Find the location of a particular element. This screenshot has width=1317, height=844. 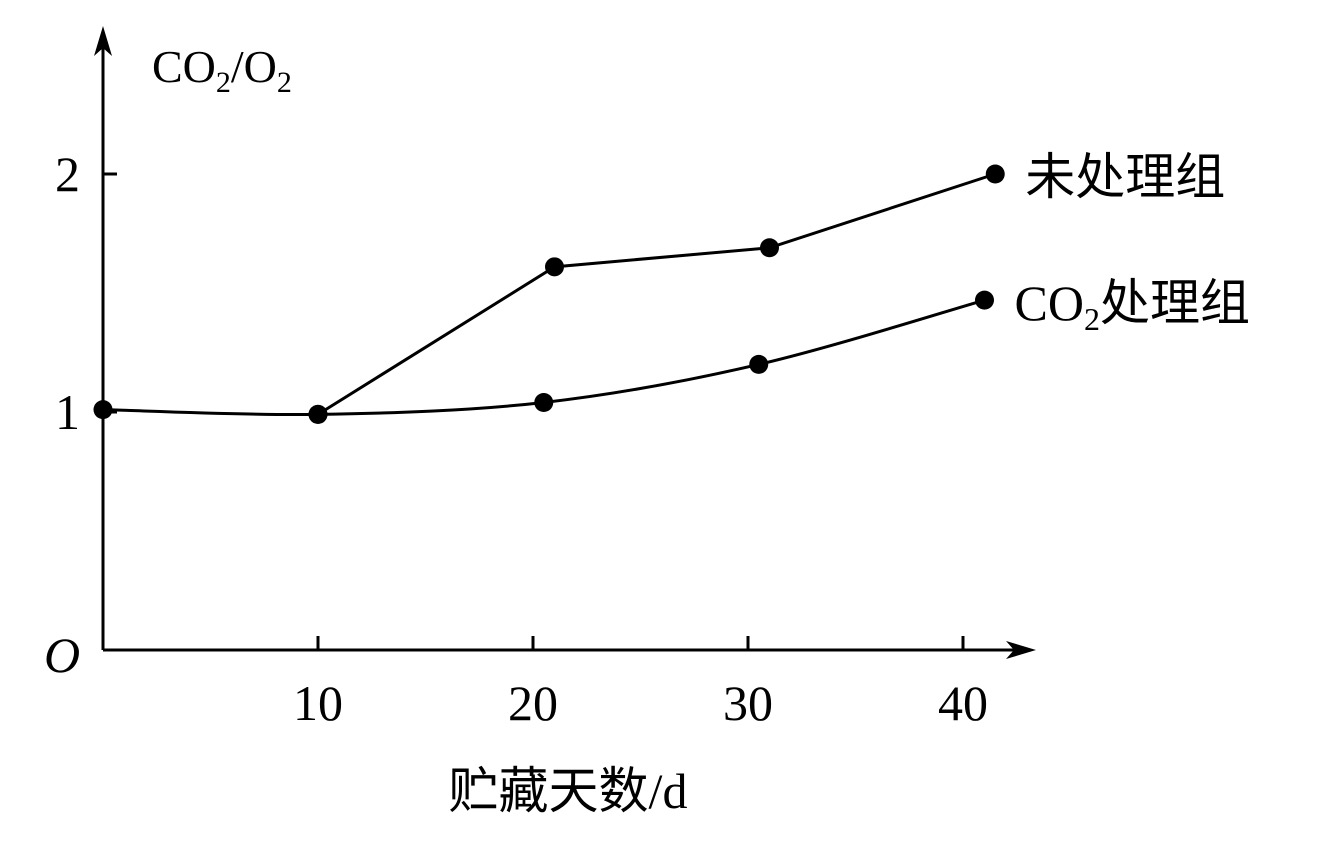

origin-label: O is located at coordinates (62, 655).